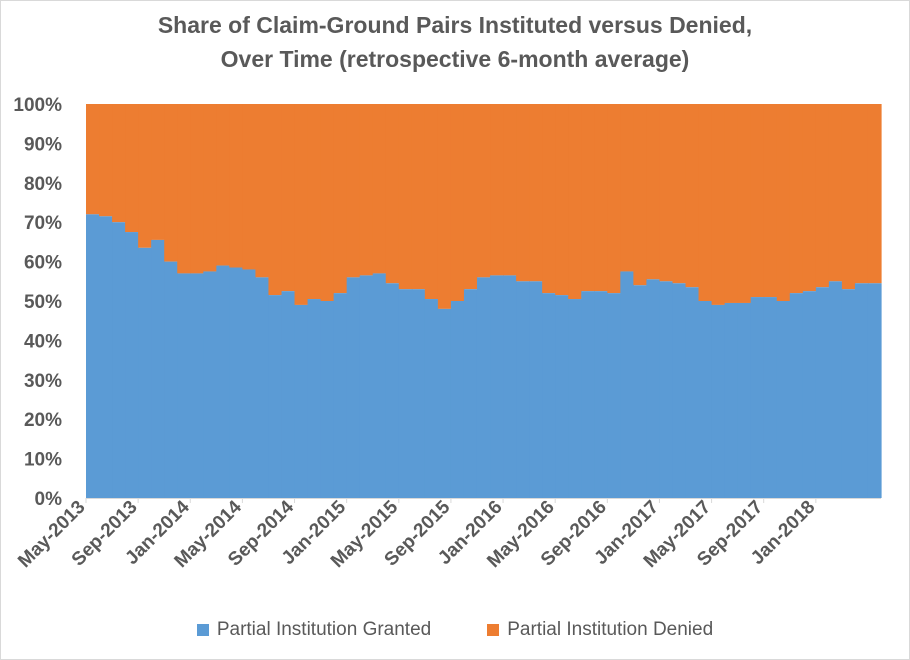  Describe the element at coordinates (43, 341) in the screenshot. I see `y-tick-label: 40%` at that location.